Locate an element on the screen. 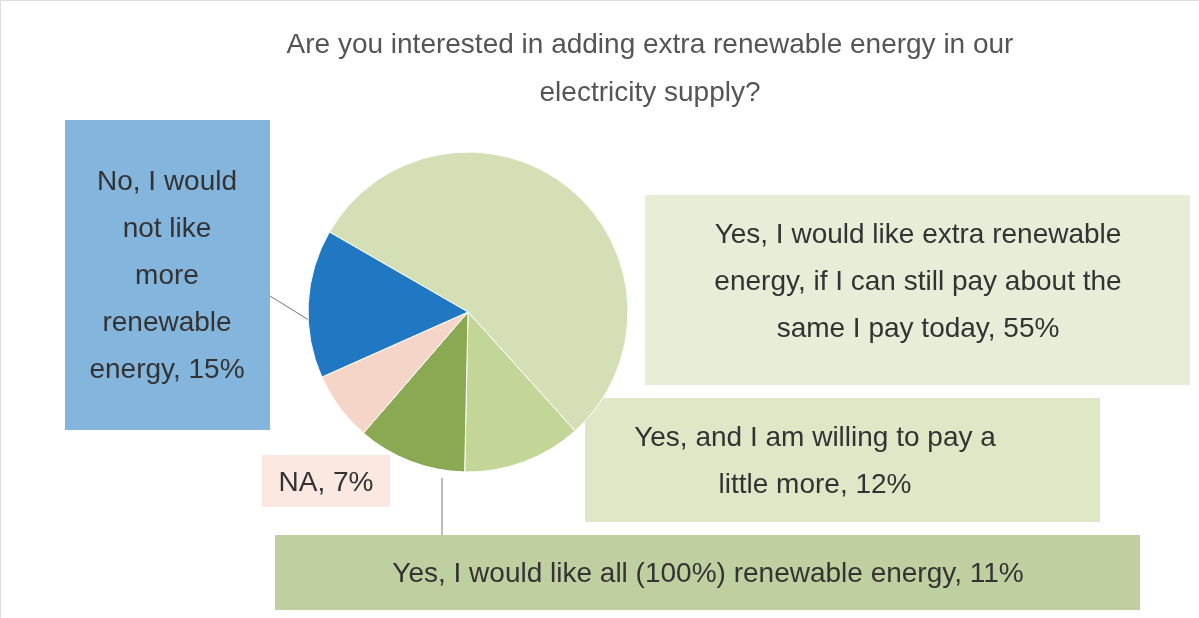 This screenshot has height=618, width=1199. slice-label: Yes, and I am willing to pay a little more, 12% is located at coordinates (815, 460).